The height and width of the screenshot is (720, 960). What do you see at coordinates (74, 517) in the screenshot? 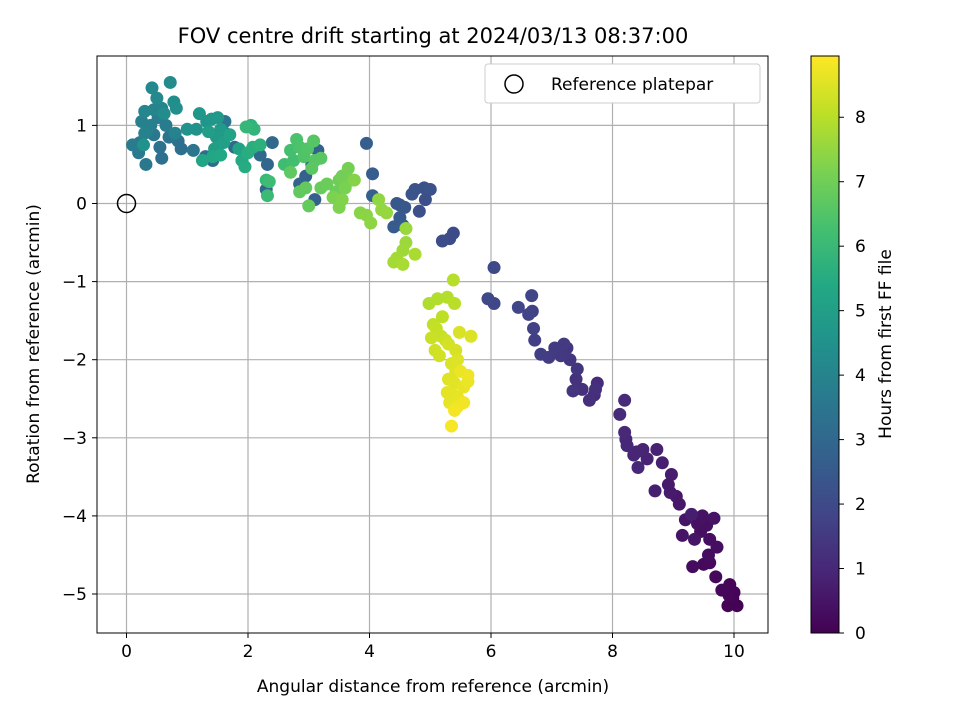
I see `y-tick-label: −4` at bounding box center [74, 517].